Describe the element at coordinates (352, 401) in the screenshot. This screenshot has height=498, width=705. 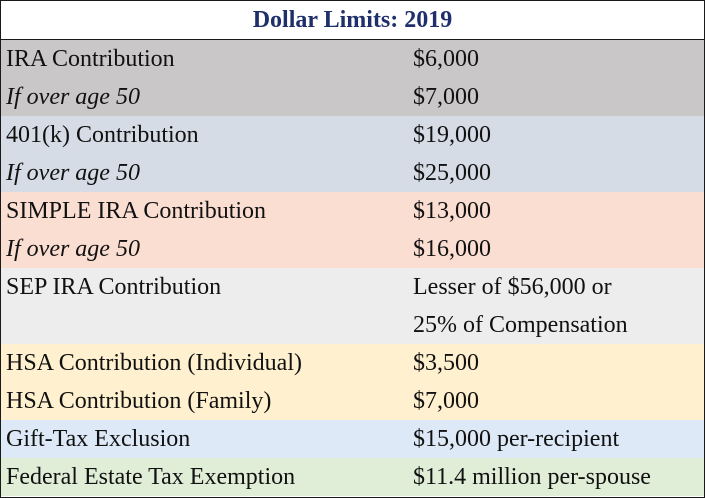
I see `table-row: HSA Contribution (Family) $7,000` at that location.